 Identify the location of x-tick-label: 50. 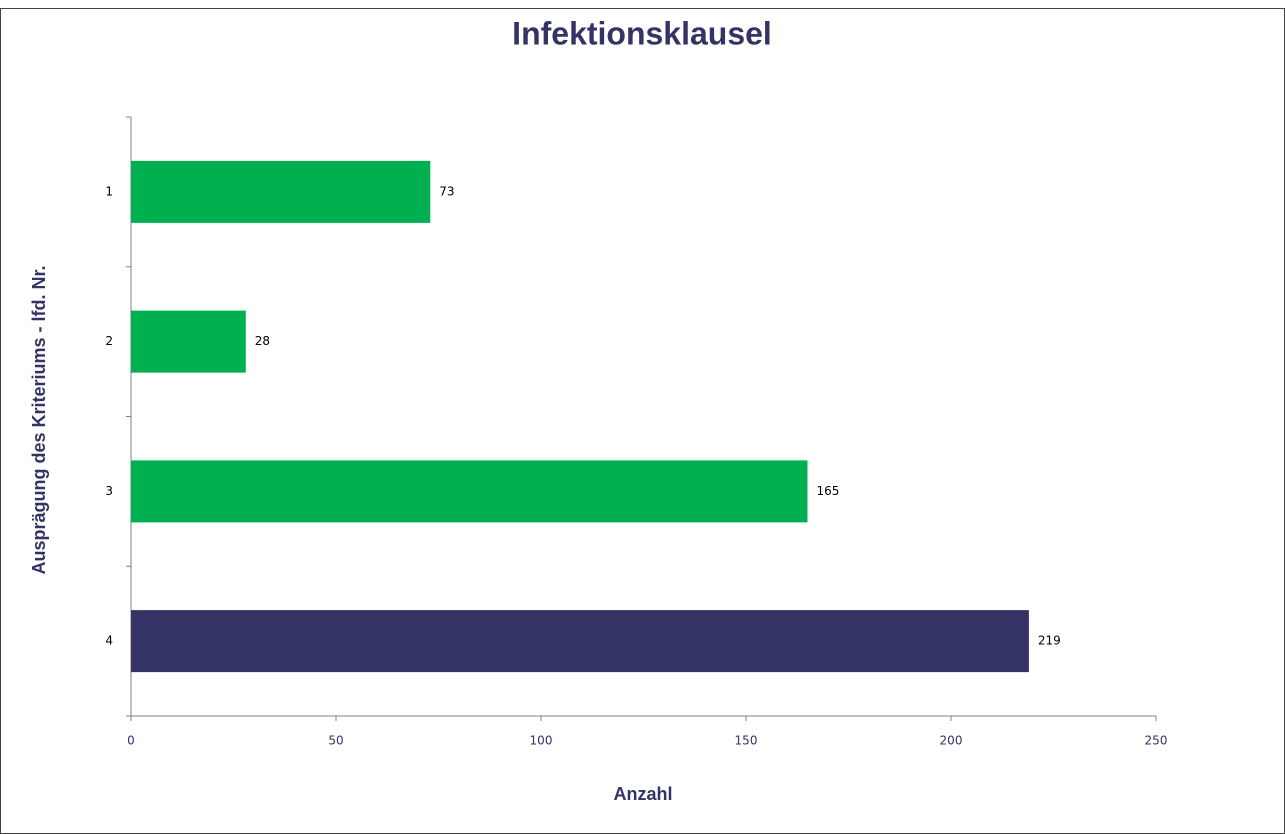
(335, 741).